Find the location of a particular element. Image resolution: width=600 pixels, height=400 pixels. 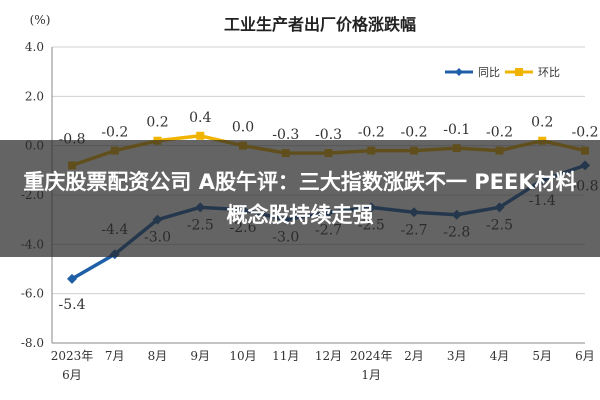

data-label: 0.0 is located at coordinates (243, 128).